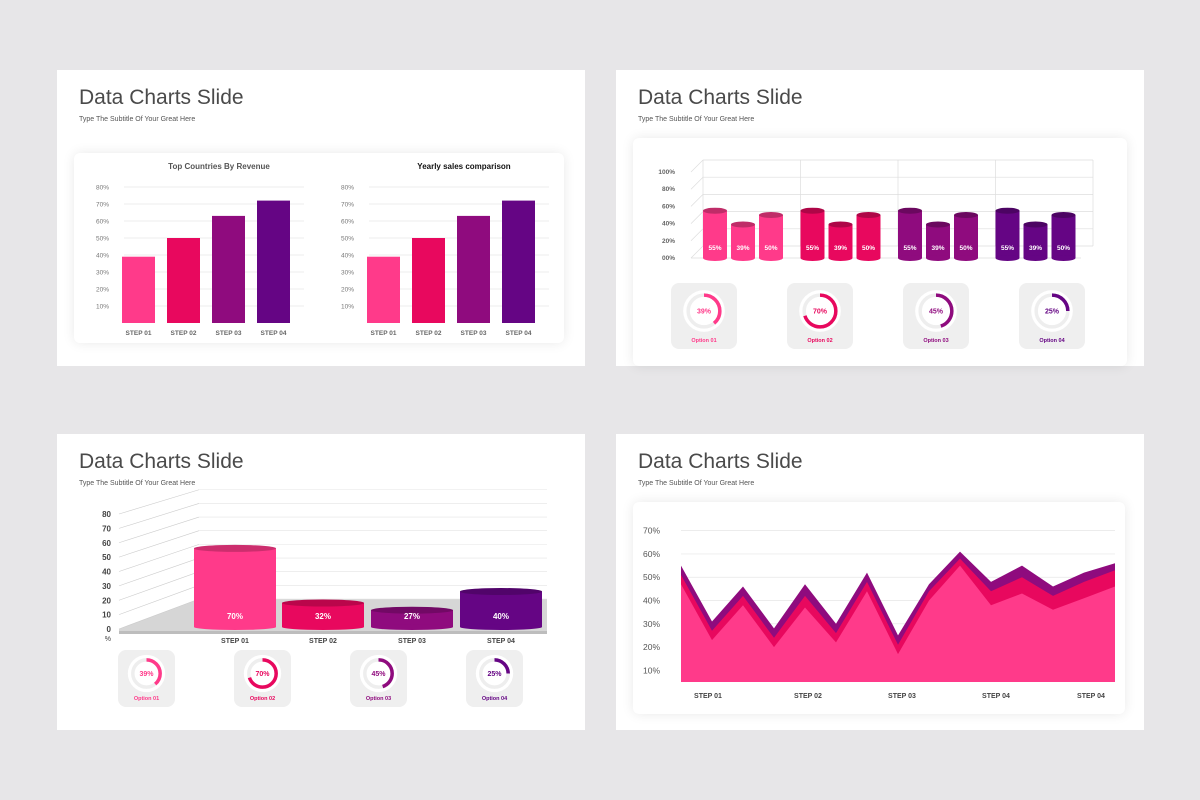  What do you see at coordinates (262, 678) in the screenshot?
I see `donut-card: 70% Option 02` at bounding box center [262, 678].